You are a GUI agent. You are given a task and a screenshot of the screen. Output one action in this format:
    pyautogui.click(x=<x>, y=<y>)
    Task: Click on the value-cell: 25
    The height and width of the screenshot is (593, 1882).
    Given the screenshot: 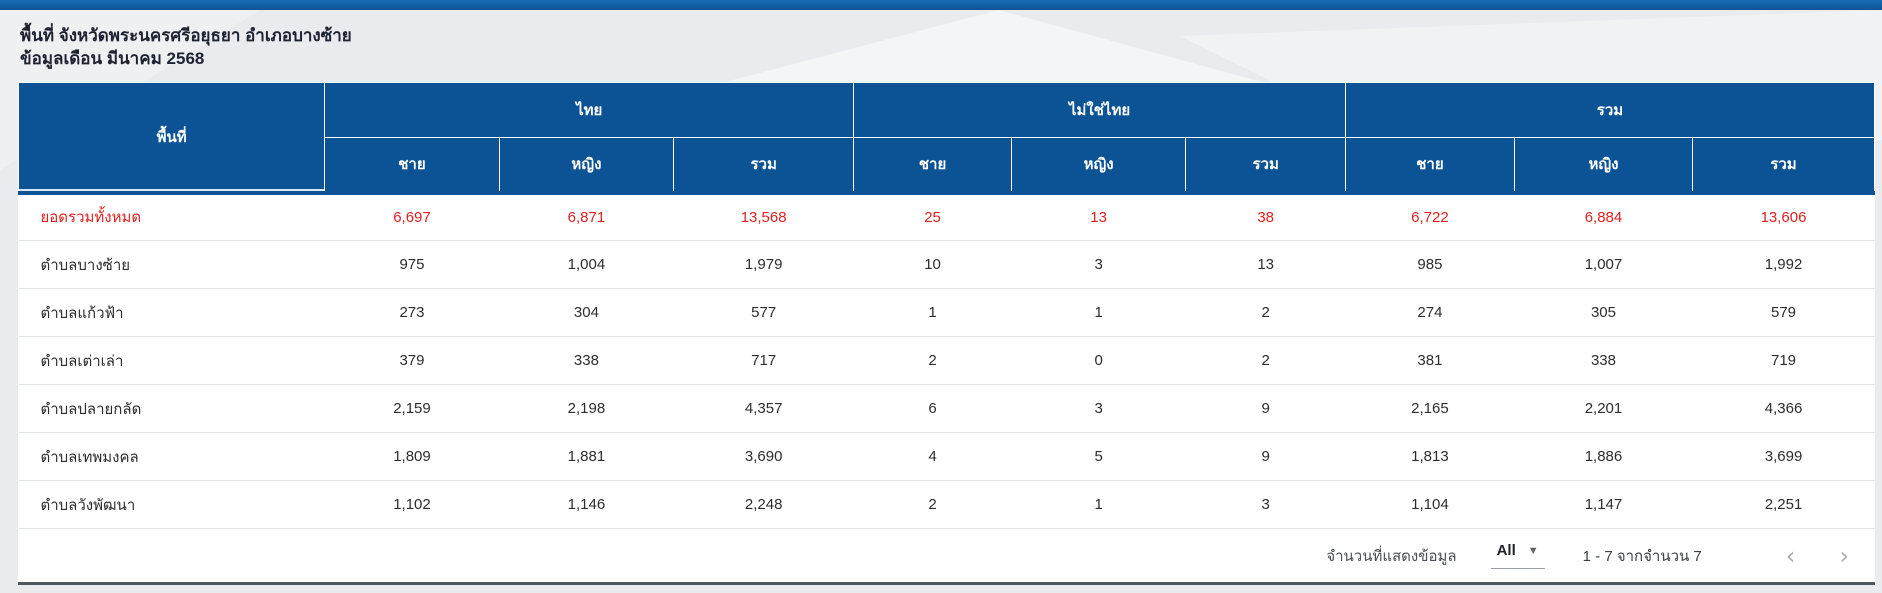 What is the action you would take?
    pyautogui.click(x=932, y=215)
    